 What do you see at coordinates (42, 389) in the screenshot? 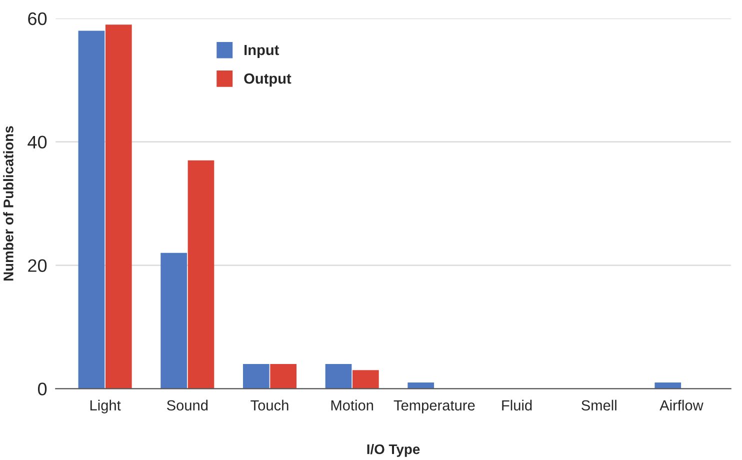
I see `y-tick-label: 0` at bounding box center [42, 389].